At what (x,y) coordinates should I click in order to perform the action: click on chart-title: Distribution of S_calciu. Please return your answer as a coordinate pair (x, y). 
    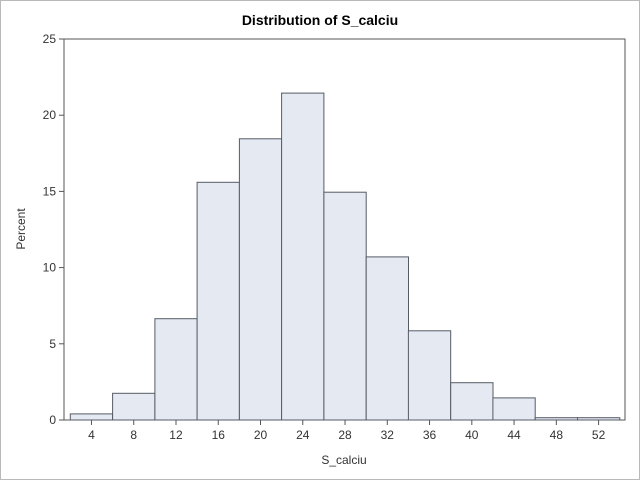
    Looking at the image, I should click on (320, 20).